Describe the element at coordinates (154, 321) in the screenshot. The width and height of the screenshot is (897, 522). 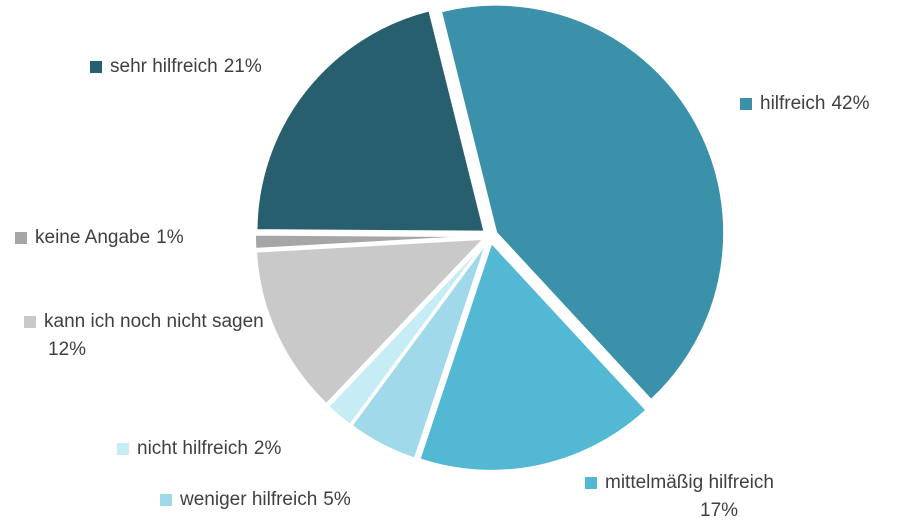
I see `category-label: kann ich noch nicht sagen` at that location.